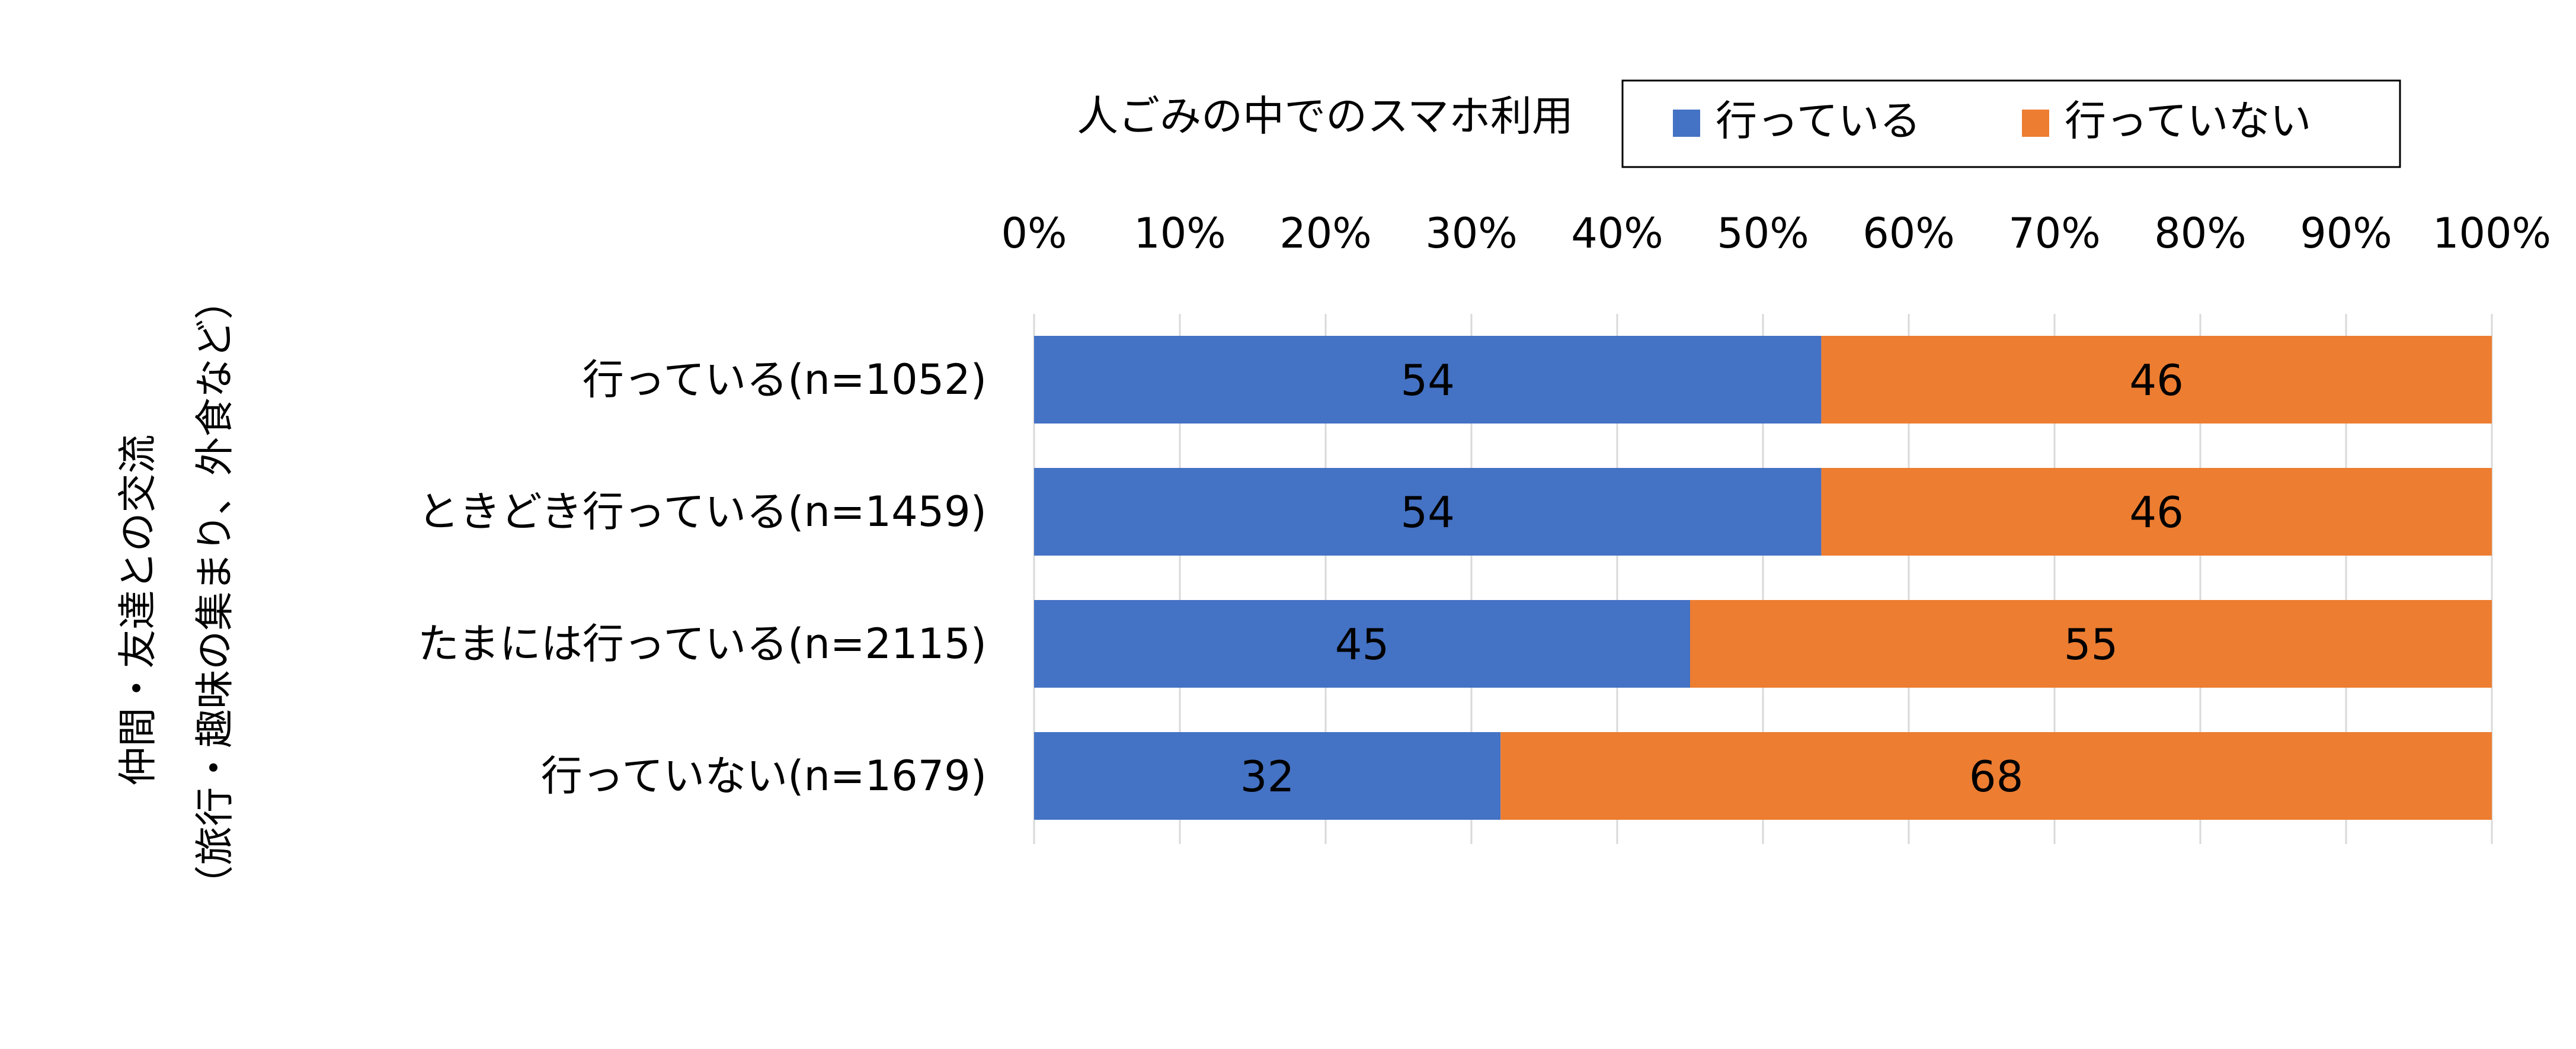 This screenshot has height=1049, width=2576. Describe the element at coordinates (2188, 121) in the screenshot. I see `legend-label-not-doing: 行っていない` at that location.